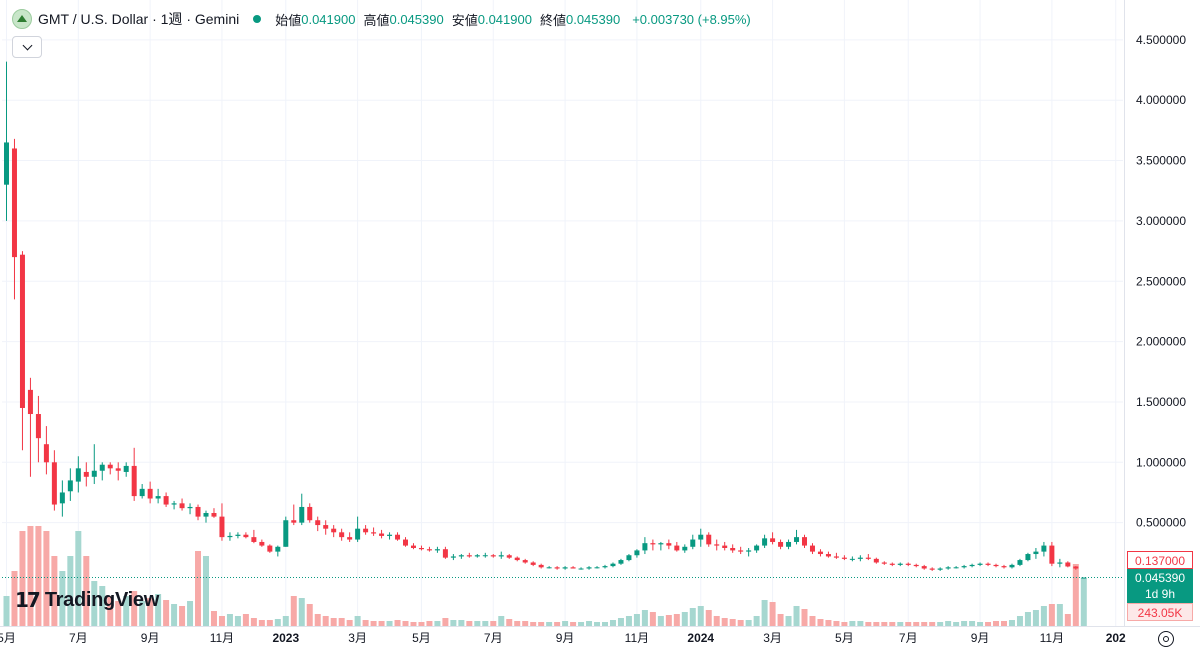 The image size is (1200, 653). I want to click on y-tick-label: 2.000000, so click(1161, 342).